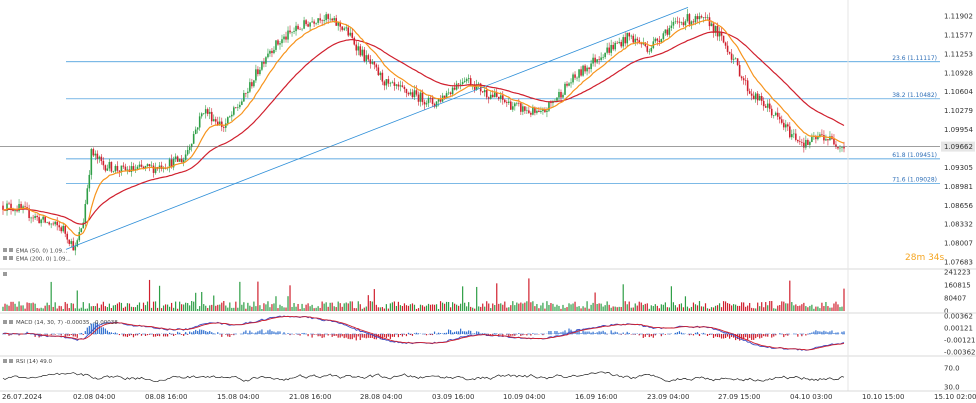  Describe the element at coordinates (958, 111) in the screenshot. I see `price-tick-label: 1.10279` at that location.